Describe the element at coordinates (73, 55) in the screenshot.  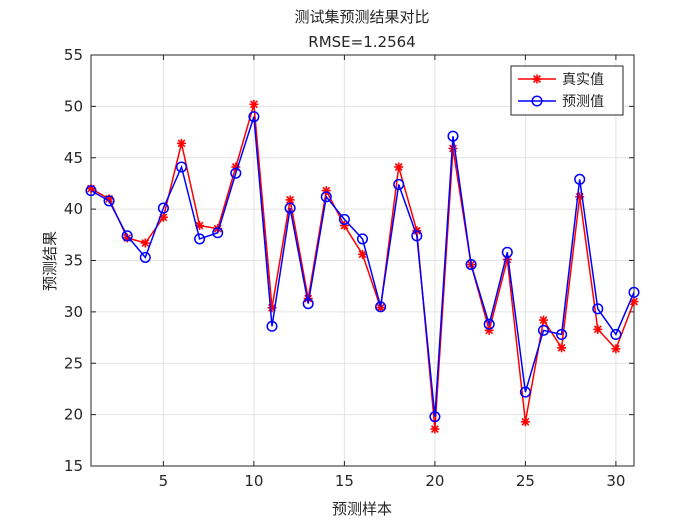
I see `y-tick-label: 55` at that location.